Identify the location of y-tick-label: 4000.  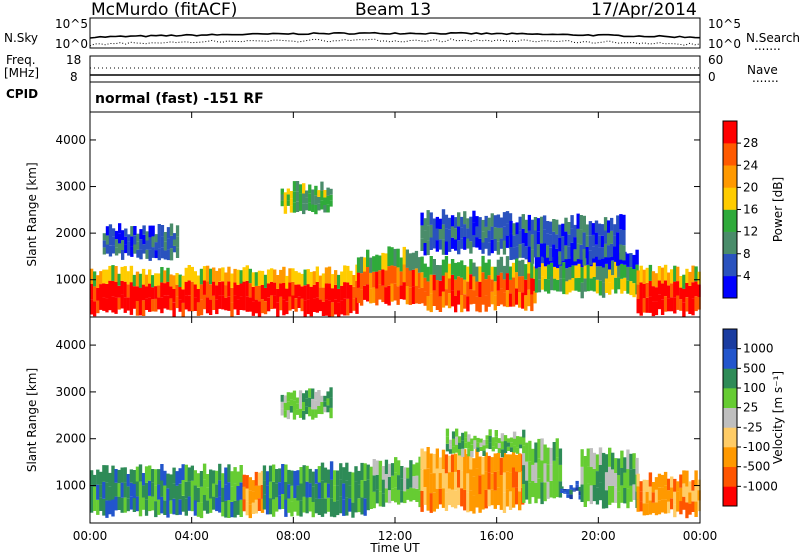
(70, 345).